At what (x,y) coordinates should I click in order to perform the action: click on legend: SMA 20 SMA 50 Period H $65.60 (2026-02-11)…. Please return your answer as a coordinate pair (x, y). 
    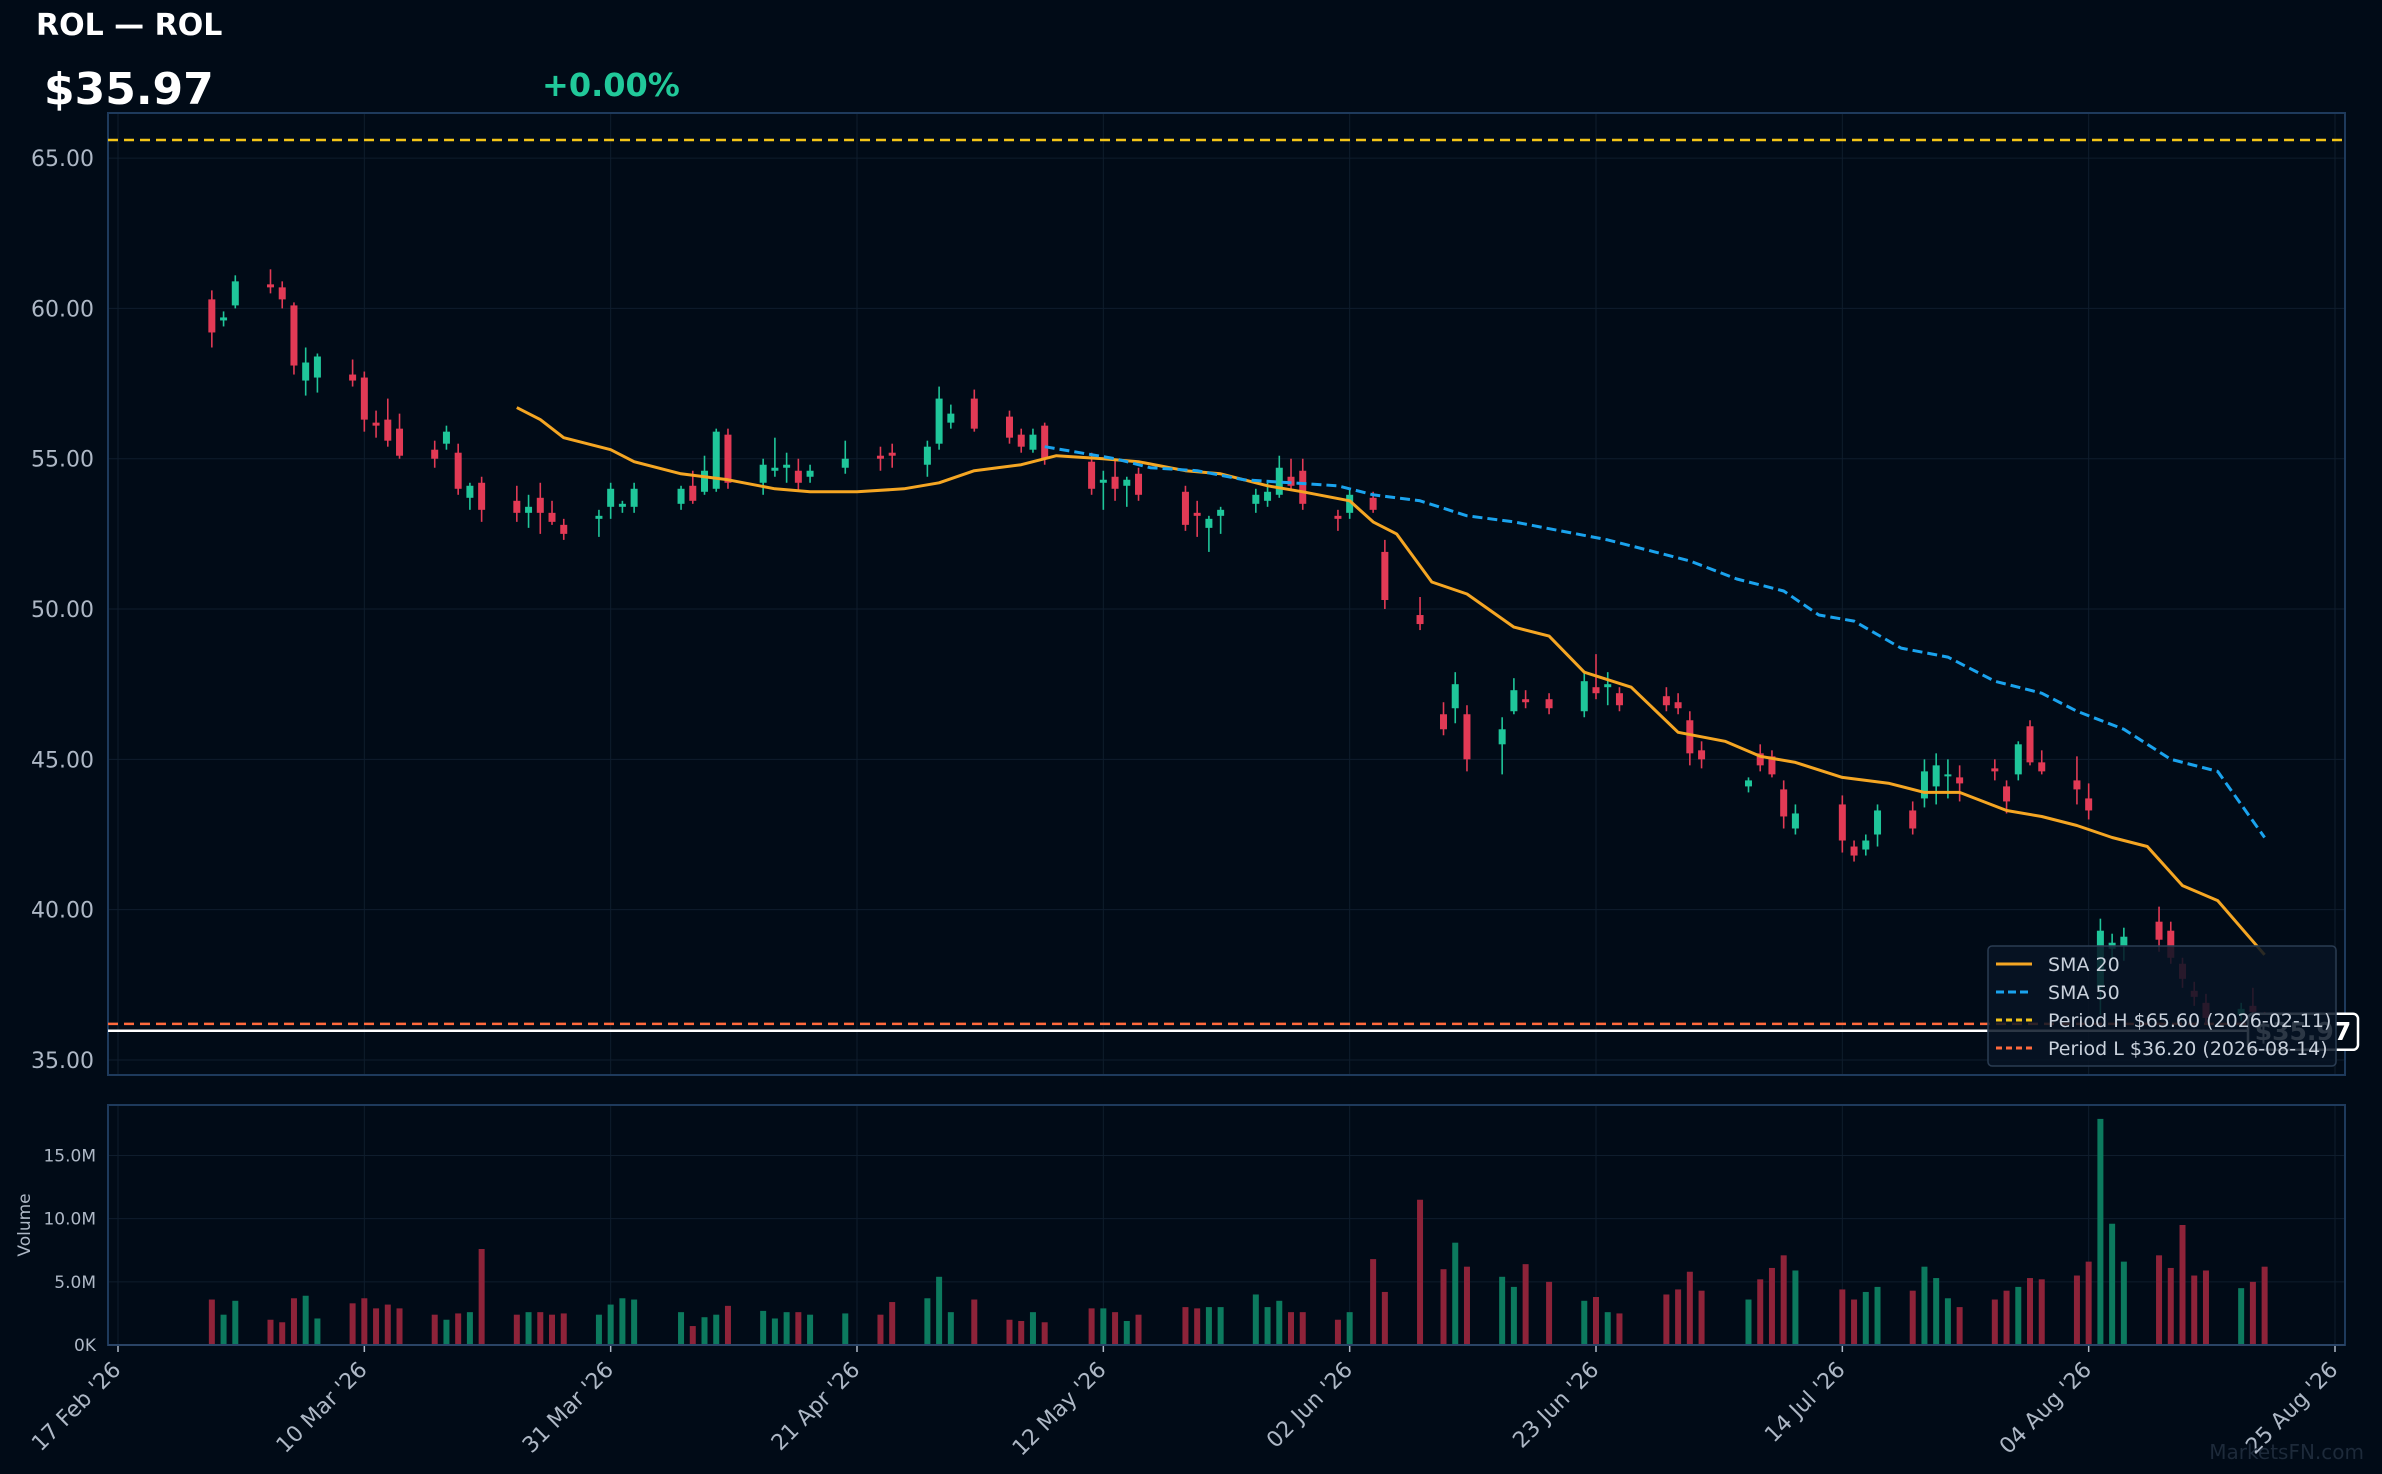
    Looking at the image, I should click on (2162, 1006).